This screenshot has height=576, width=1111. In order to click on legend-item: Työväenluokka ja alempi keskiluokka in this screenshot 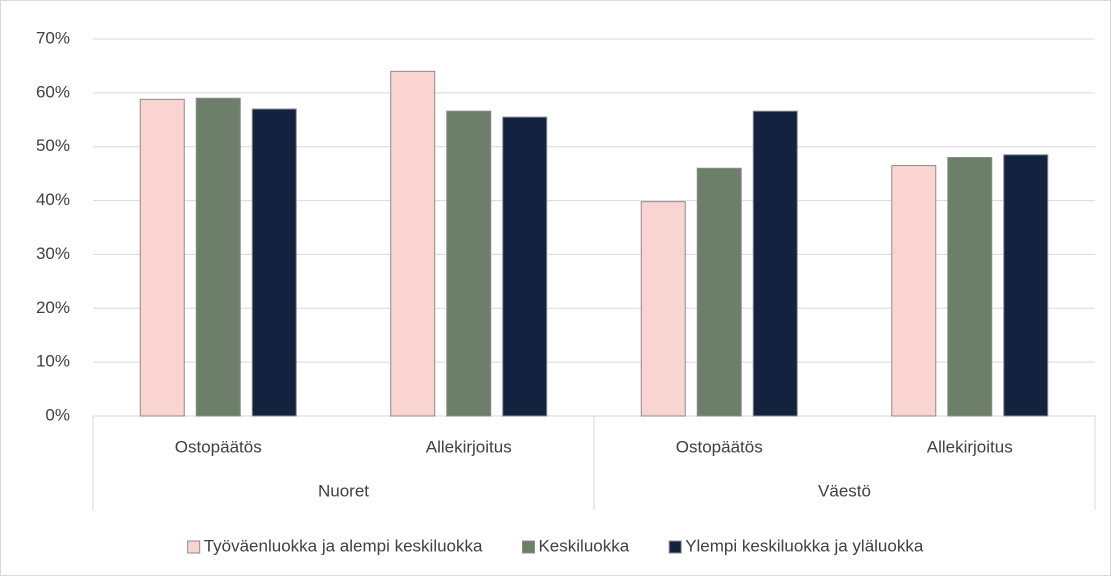, I will do `click(335, 545)`.